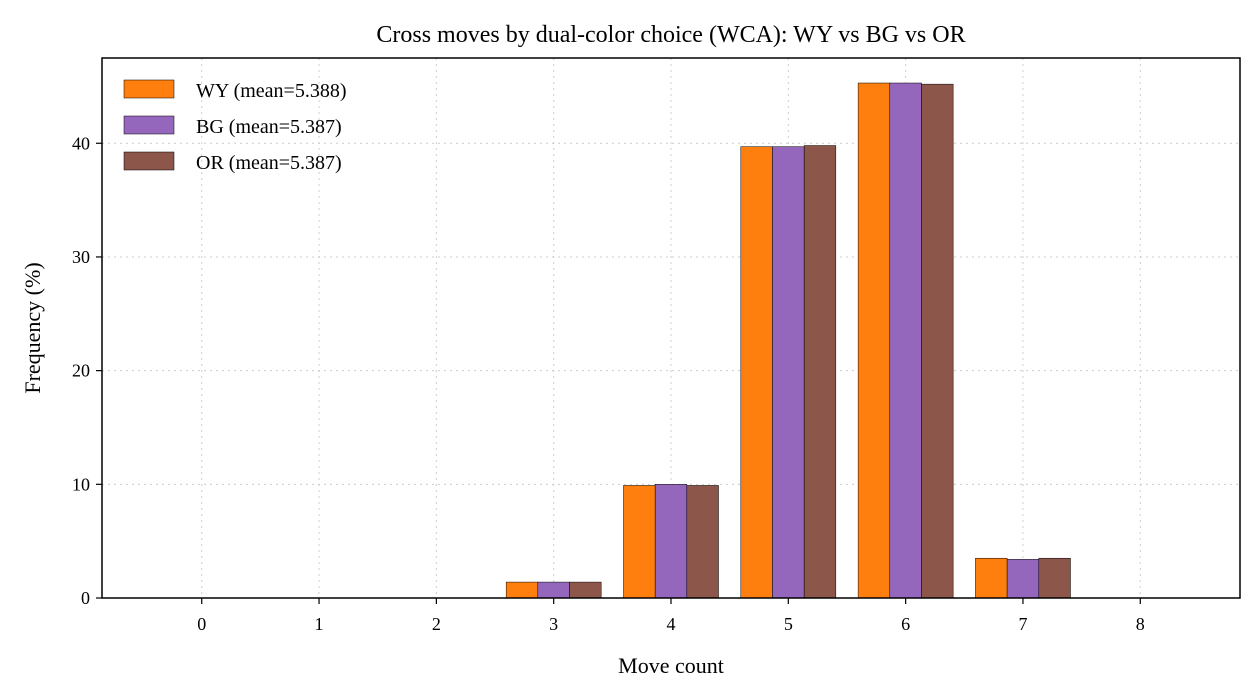 The width and height of the screenshot is (1260, 699). I want to click on x-tick-label: 7, so click(1022, 624).